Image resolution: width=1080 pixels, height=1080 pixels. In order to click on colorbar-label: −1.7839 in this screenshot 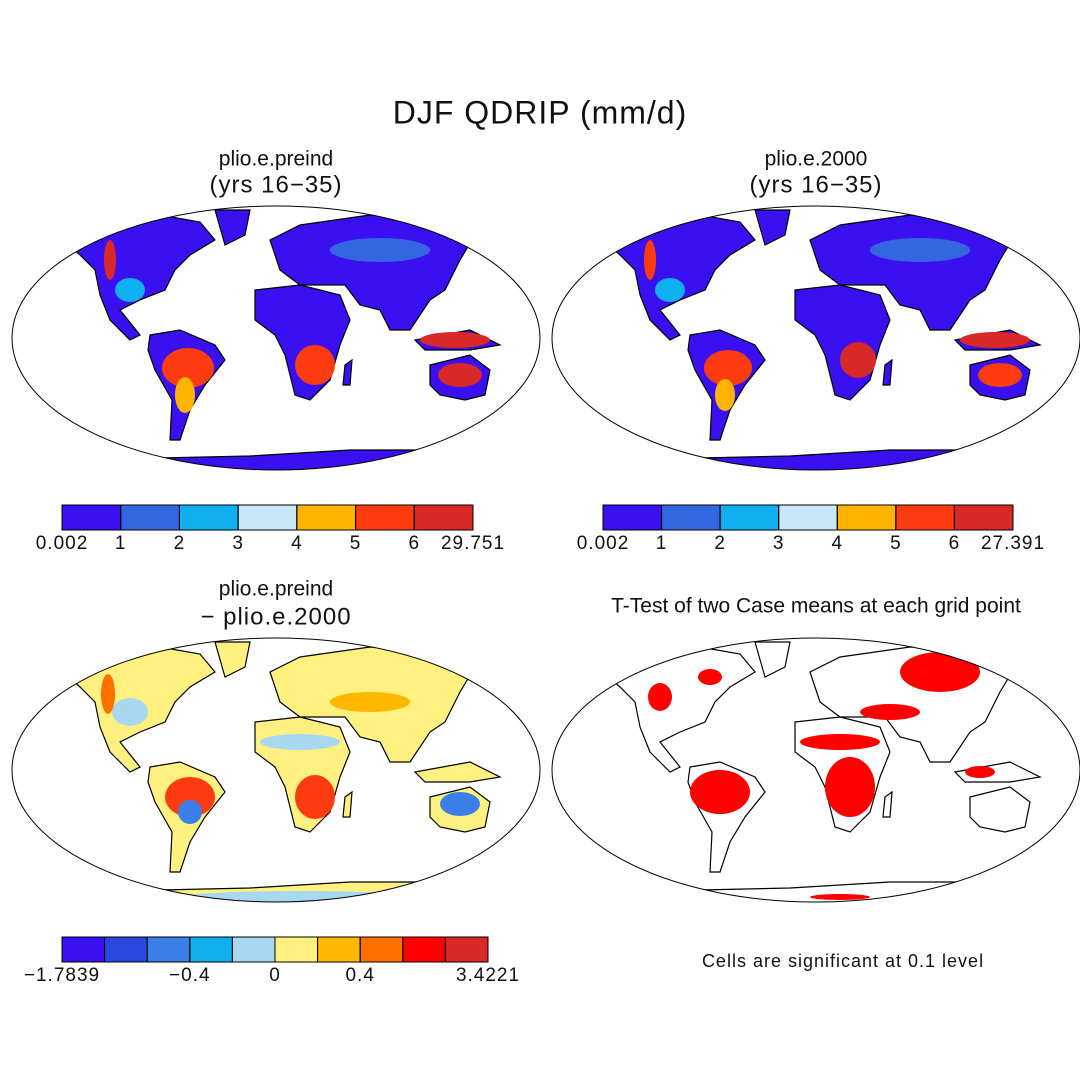, I will do `click(62, 975)`.